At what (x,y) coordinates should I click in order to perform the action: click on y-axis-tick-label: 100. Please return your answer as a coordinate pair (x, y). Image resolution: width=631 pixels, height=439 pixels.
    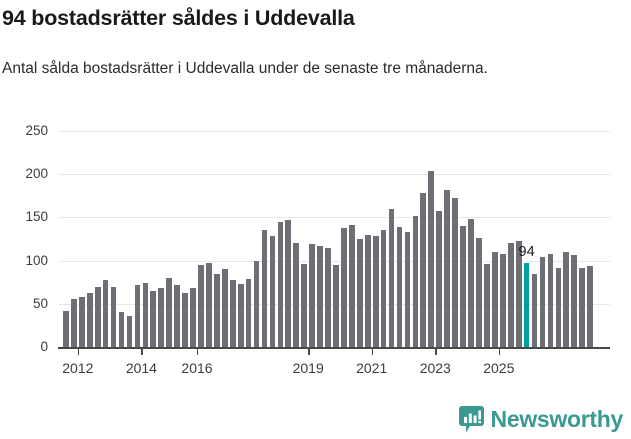
    Looking at the image, I should click on (36, 260).